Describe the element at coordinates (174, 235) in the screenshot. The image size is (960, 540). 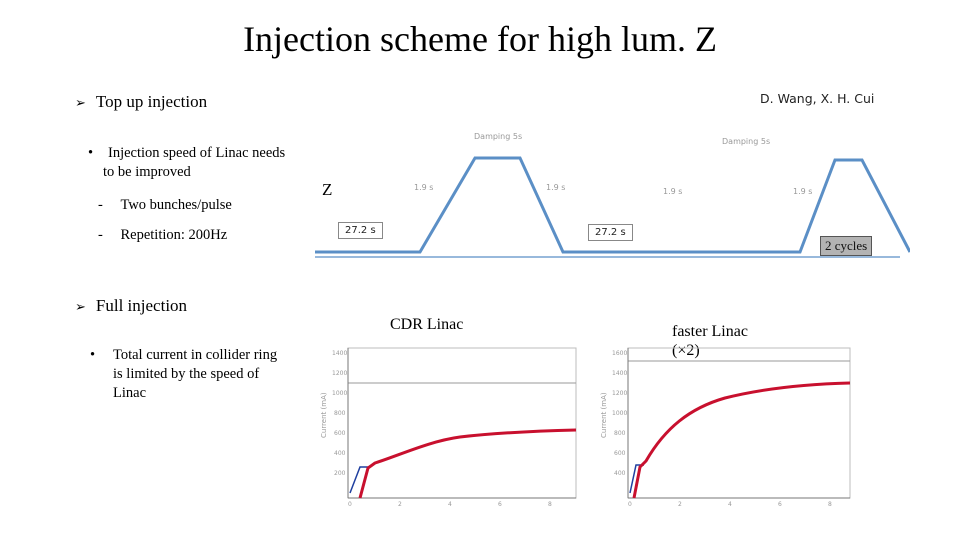
I see `topup-subitem-text: Repetition: 200Hz` at that location.